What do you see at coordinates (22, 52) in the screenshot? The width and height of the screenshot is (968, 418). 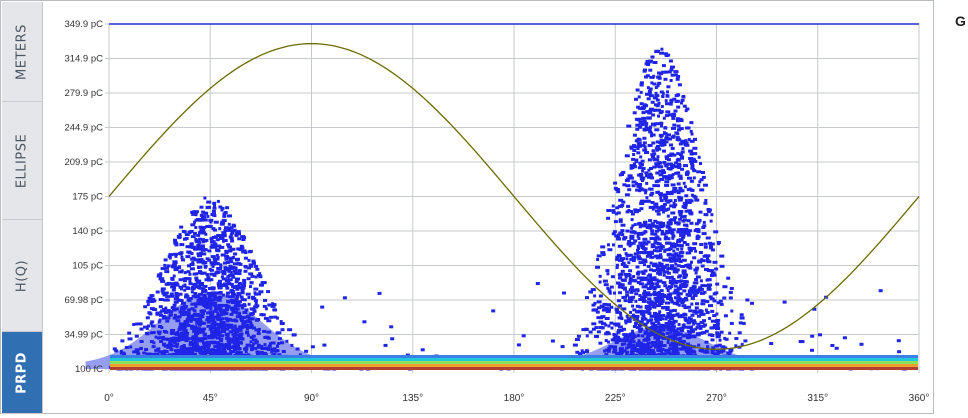 I see `tab-meters: METERS` at bounding box center [22, 52].